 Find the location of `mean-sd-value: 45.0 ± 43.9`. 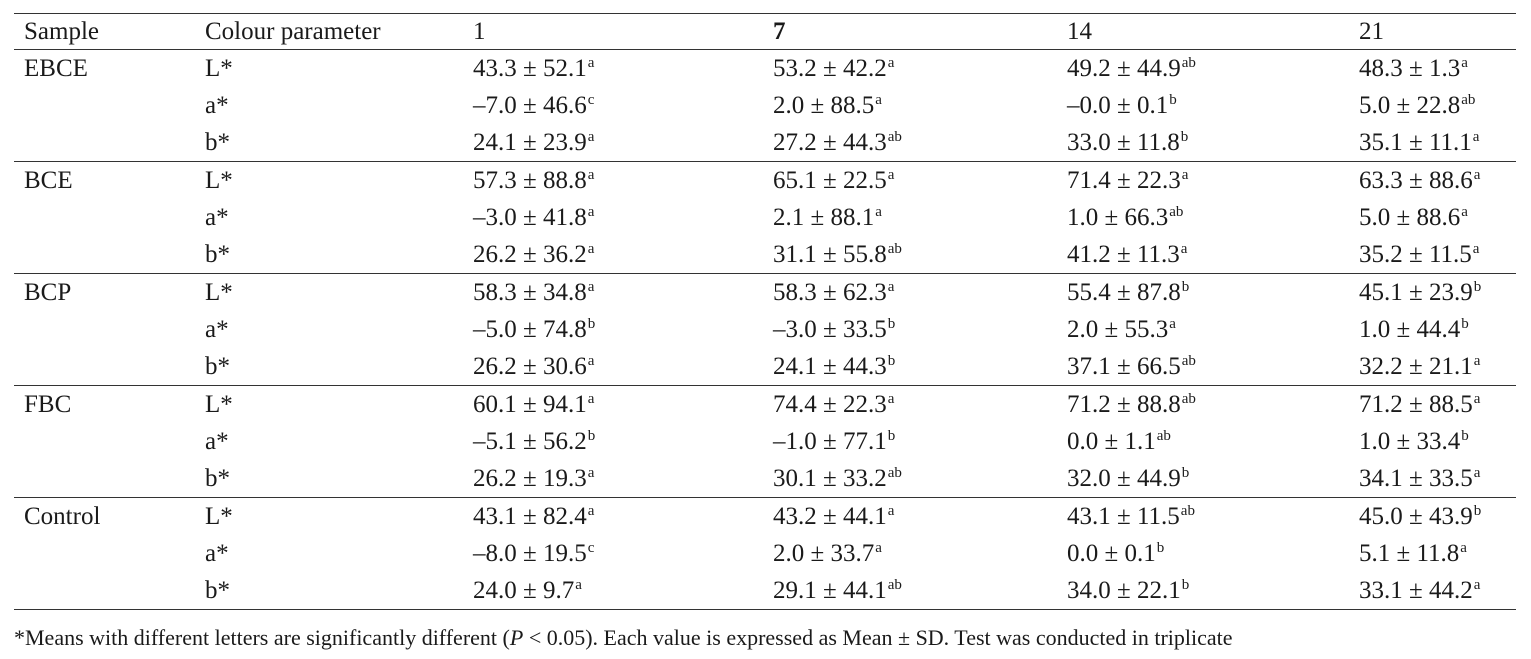

mean-sd-value: 45.0 ± 43.9 is located at coordinates (1416, 516).